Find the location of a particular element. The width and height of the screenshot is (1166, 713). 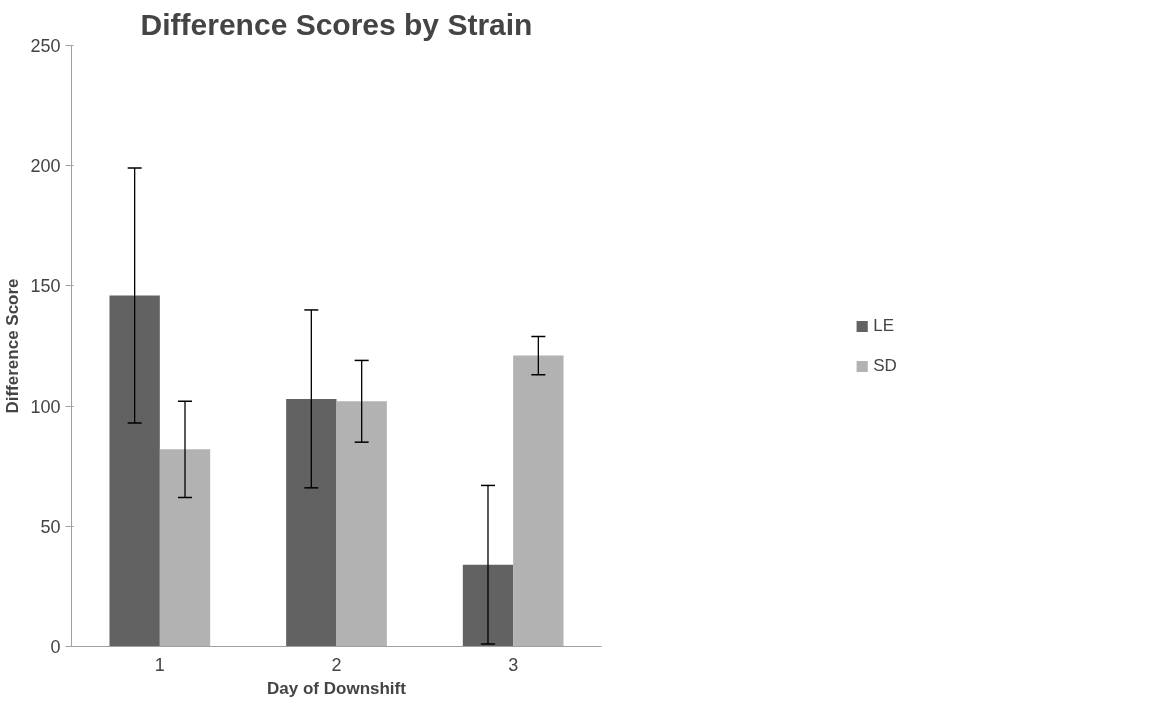

y-tick-label: 100 is located at coordinates (45, 406).